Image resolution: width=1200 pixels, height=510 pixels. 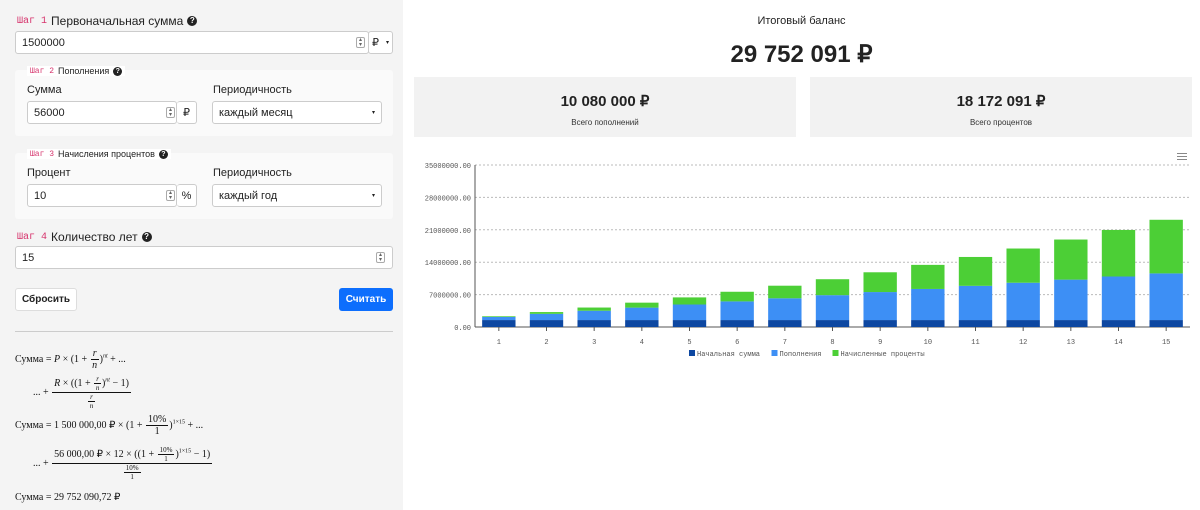 What do you see at coordinates (87, 497) in the screenshot?
I see `result-text: 29 752 090,72 ₽` at bounding box center [87, 497].